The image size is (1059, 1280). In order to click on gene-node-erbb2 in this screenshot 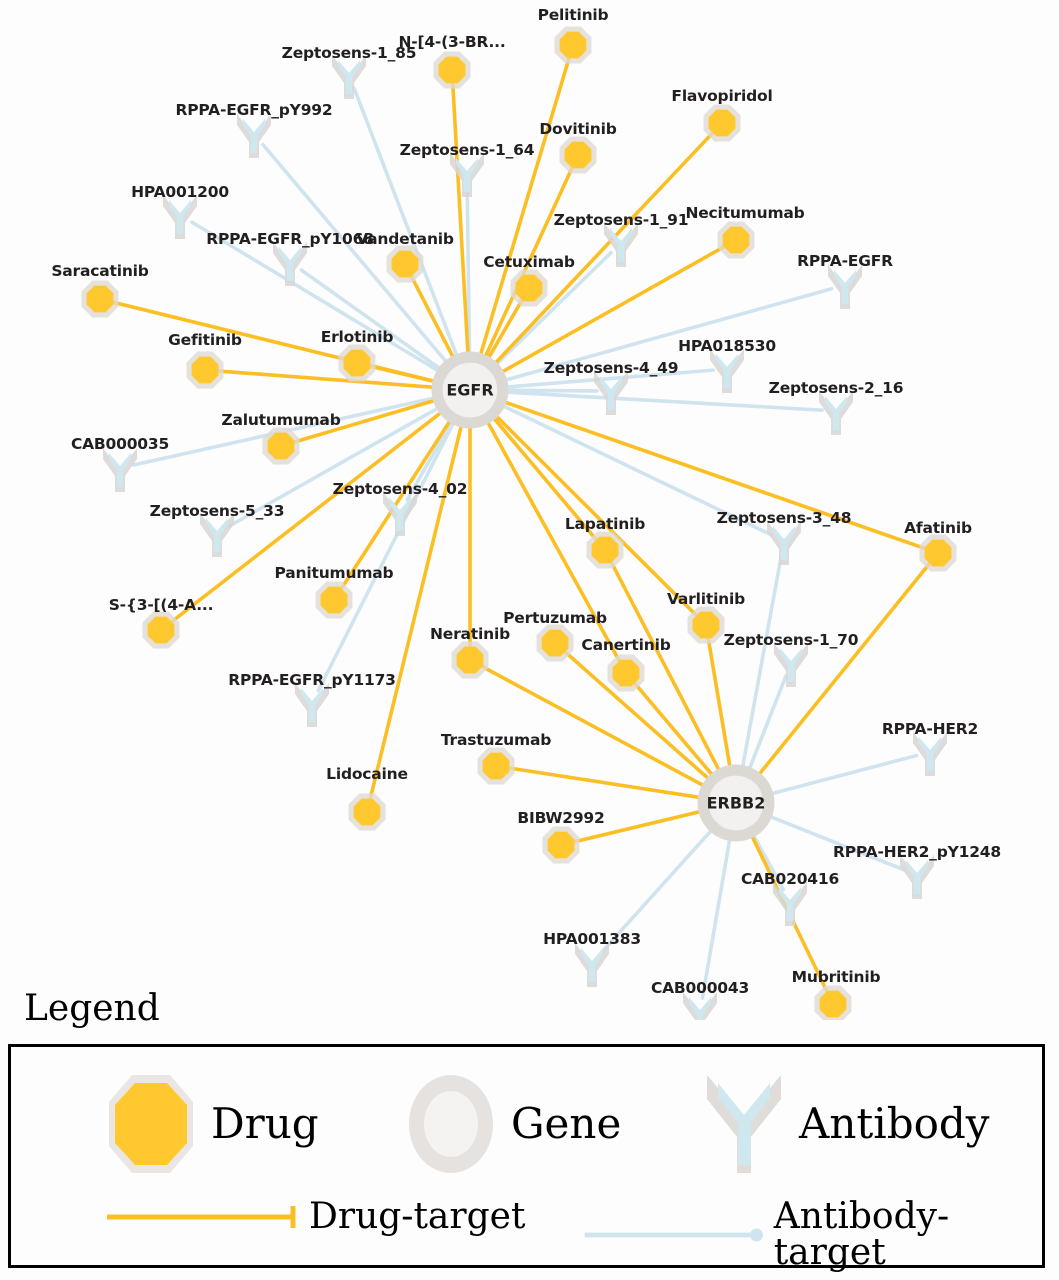, I will do `click(736, 803)`.